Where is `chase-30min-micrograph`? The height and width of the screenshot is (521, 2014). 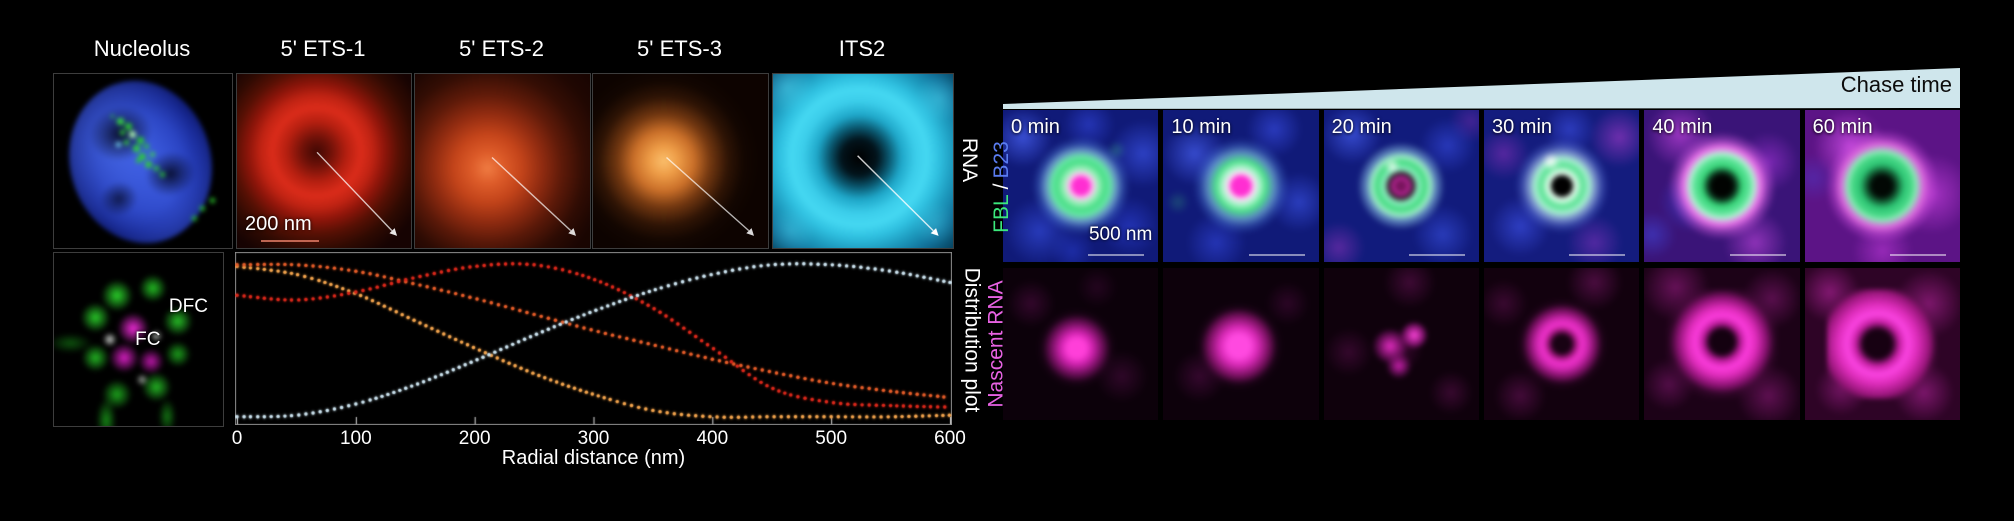 chase-30min-micrograph is located at coordinates (1561, 186).